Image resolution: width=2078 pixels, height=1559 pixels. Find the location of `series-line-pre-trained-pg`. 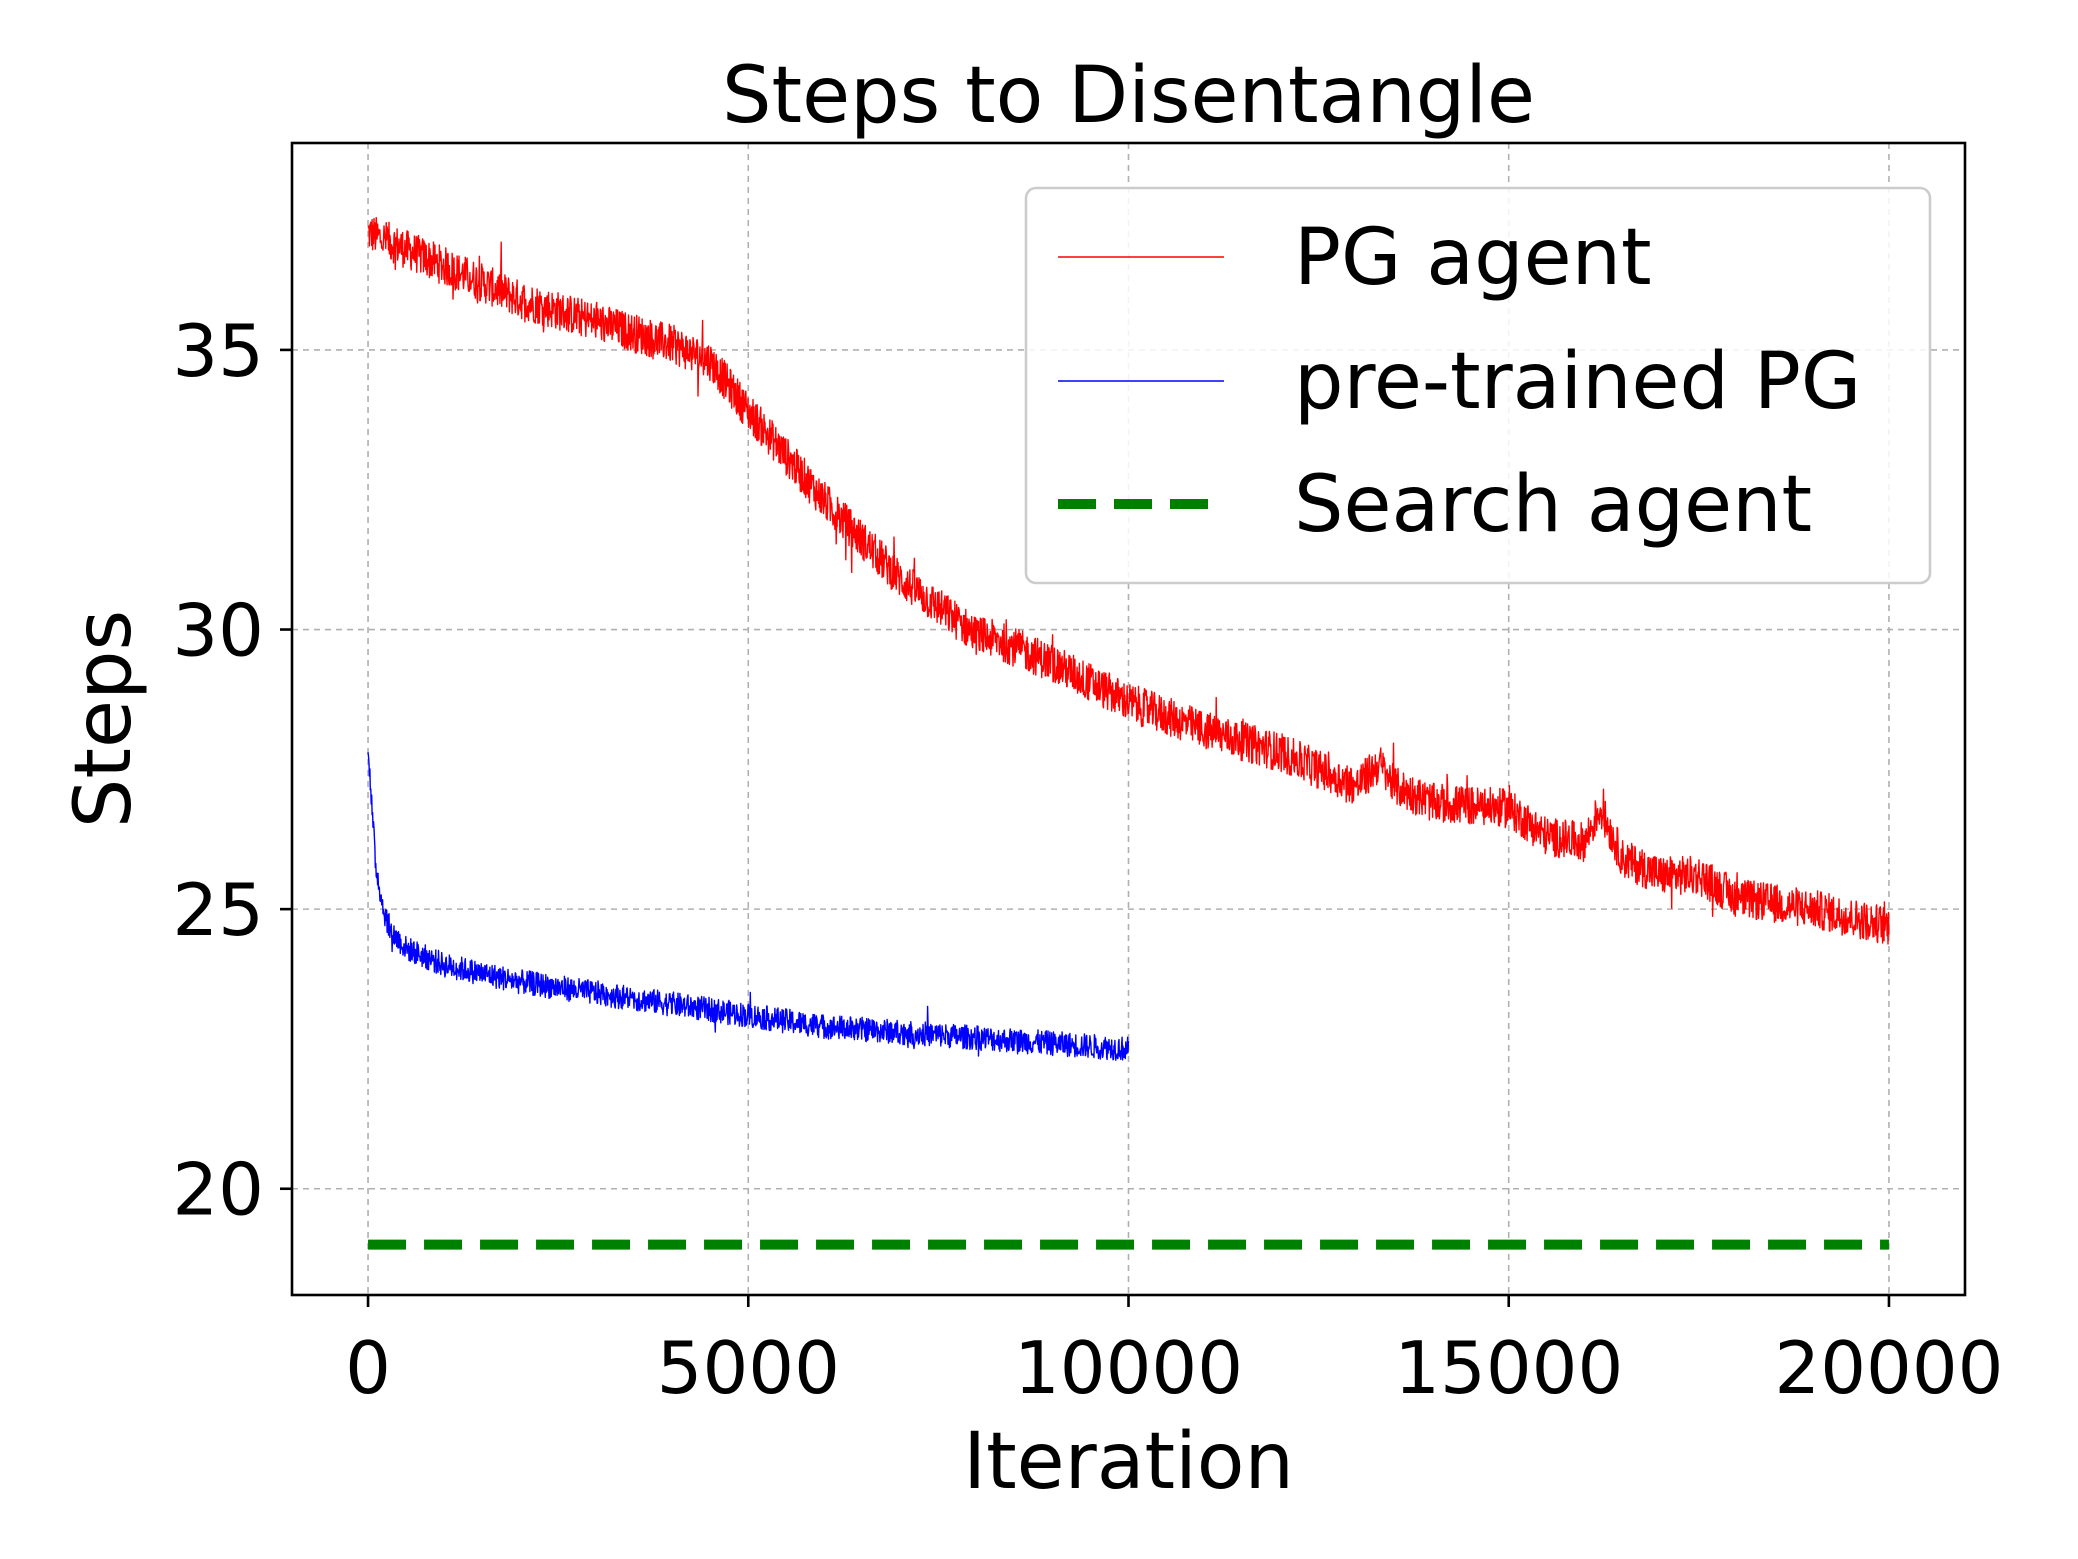

series-line-pre-trained-pg is located at coordinates (748, 906).